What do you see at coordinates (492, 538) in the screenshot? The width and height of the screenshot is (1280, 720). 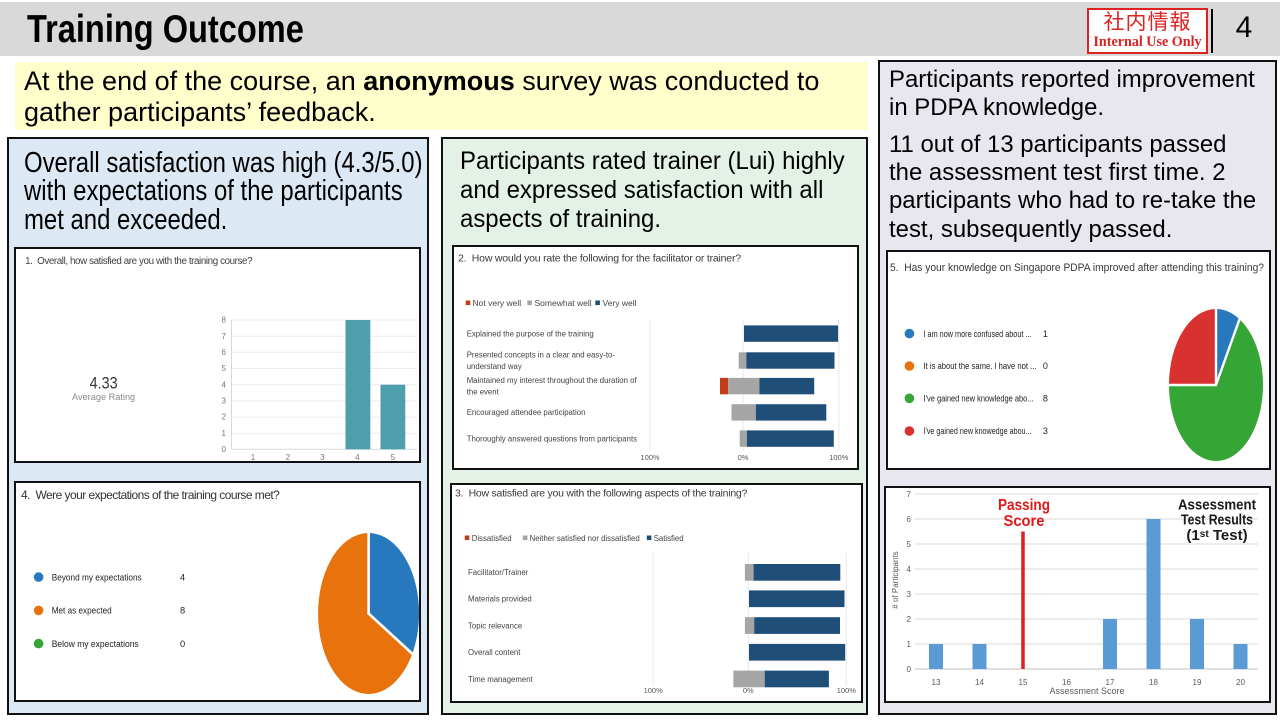 I see `svg-text: Dissatisfied` at bounding box center [492, 538].